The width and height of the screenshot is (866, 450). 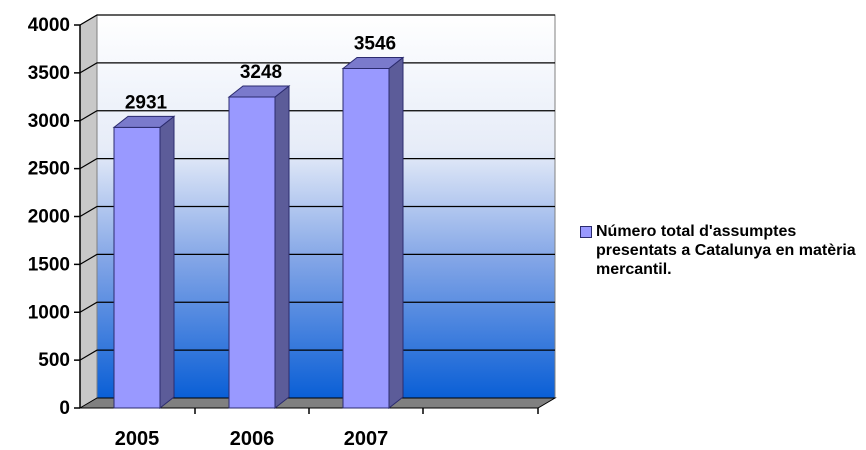 What do you see at coordinates (366, 439) in the screenshot?
I see `x-tick-label: 2007` at bounding box center [366, 439].